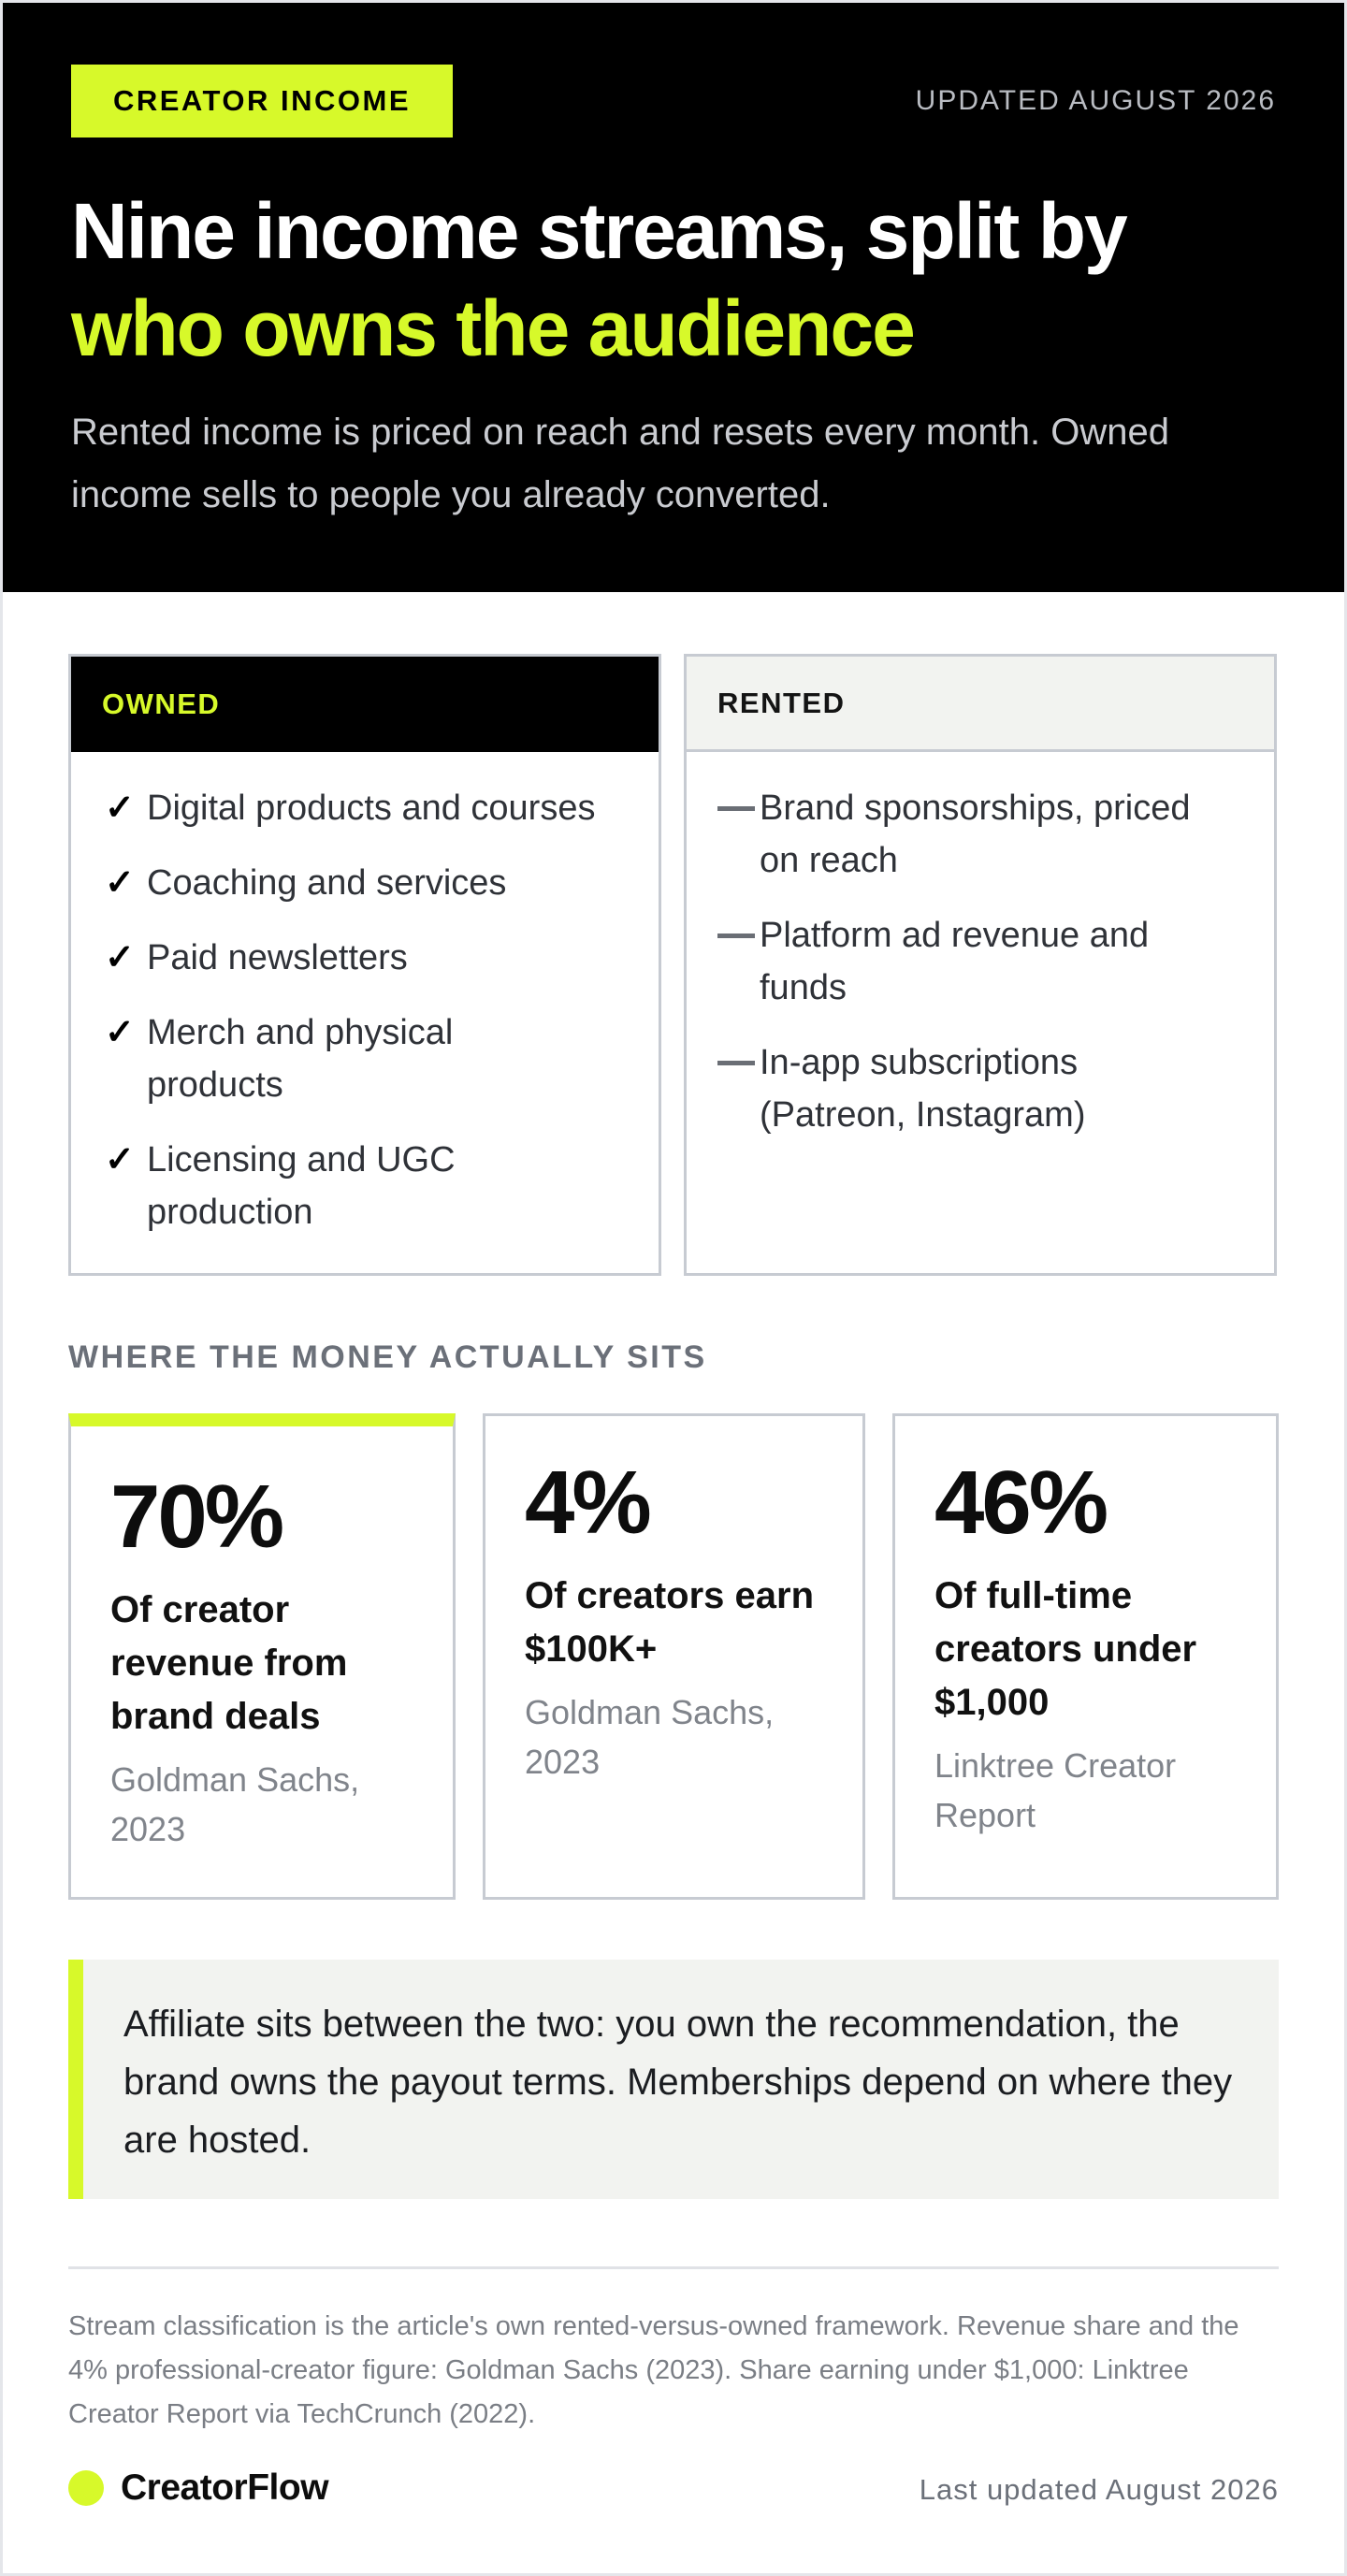  Describe the element at coordinates (86, 2488) in the screenshot. I see `brand-dot-icon` at that location.